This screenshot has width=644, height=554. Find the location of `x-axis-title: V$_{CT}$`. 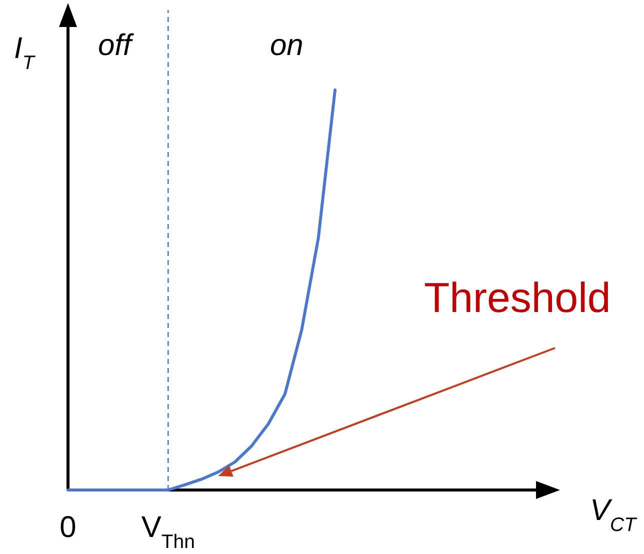

x-axis-title: V$_{CT}$ is located at coordinates (614, 515).